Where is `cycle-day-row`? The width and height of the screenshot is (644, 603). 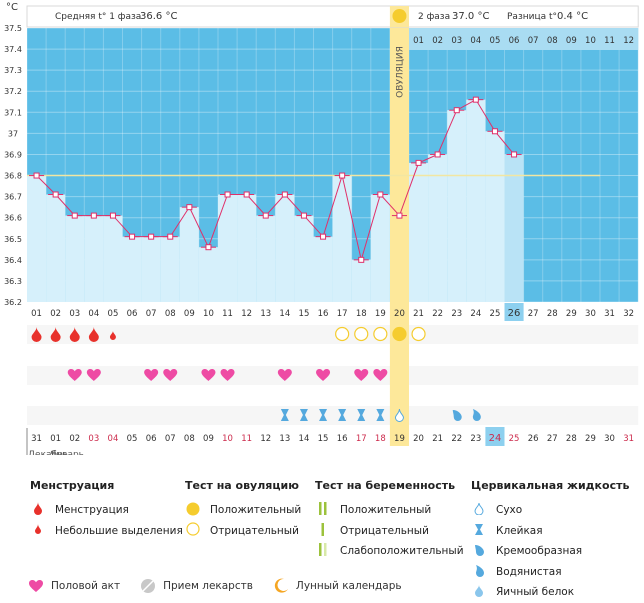 cycle-day-row is located at coordinates (333, 312).